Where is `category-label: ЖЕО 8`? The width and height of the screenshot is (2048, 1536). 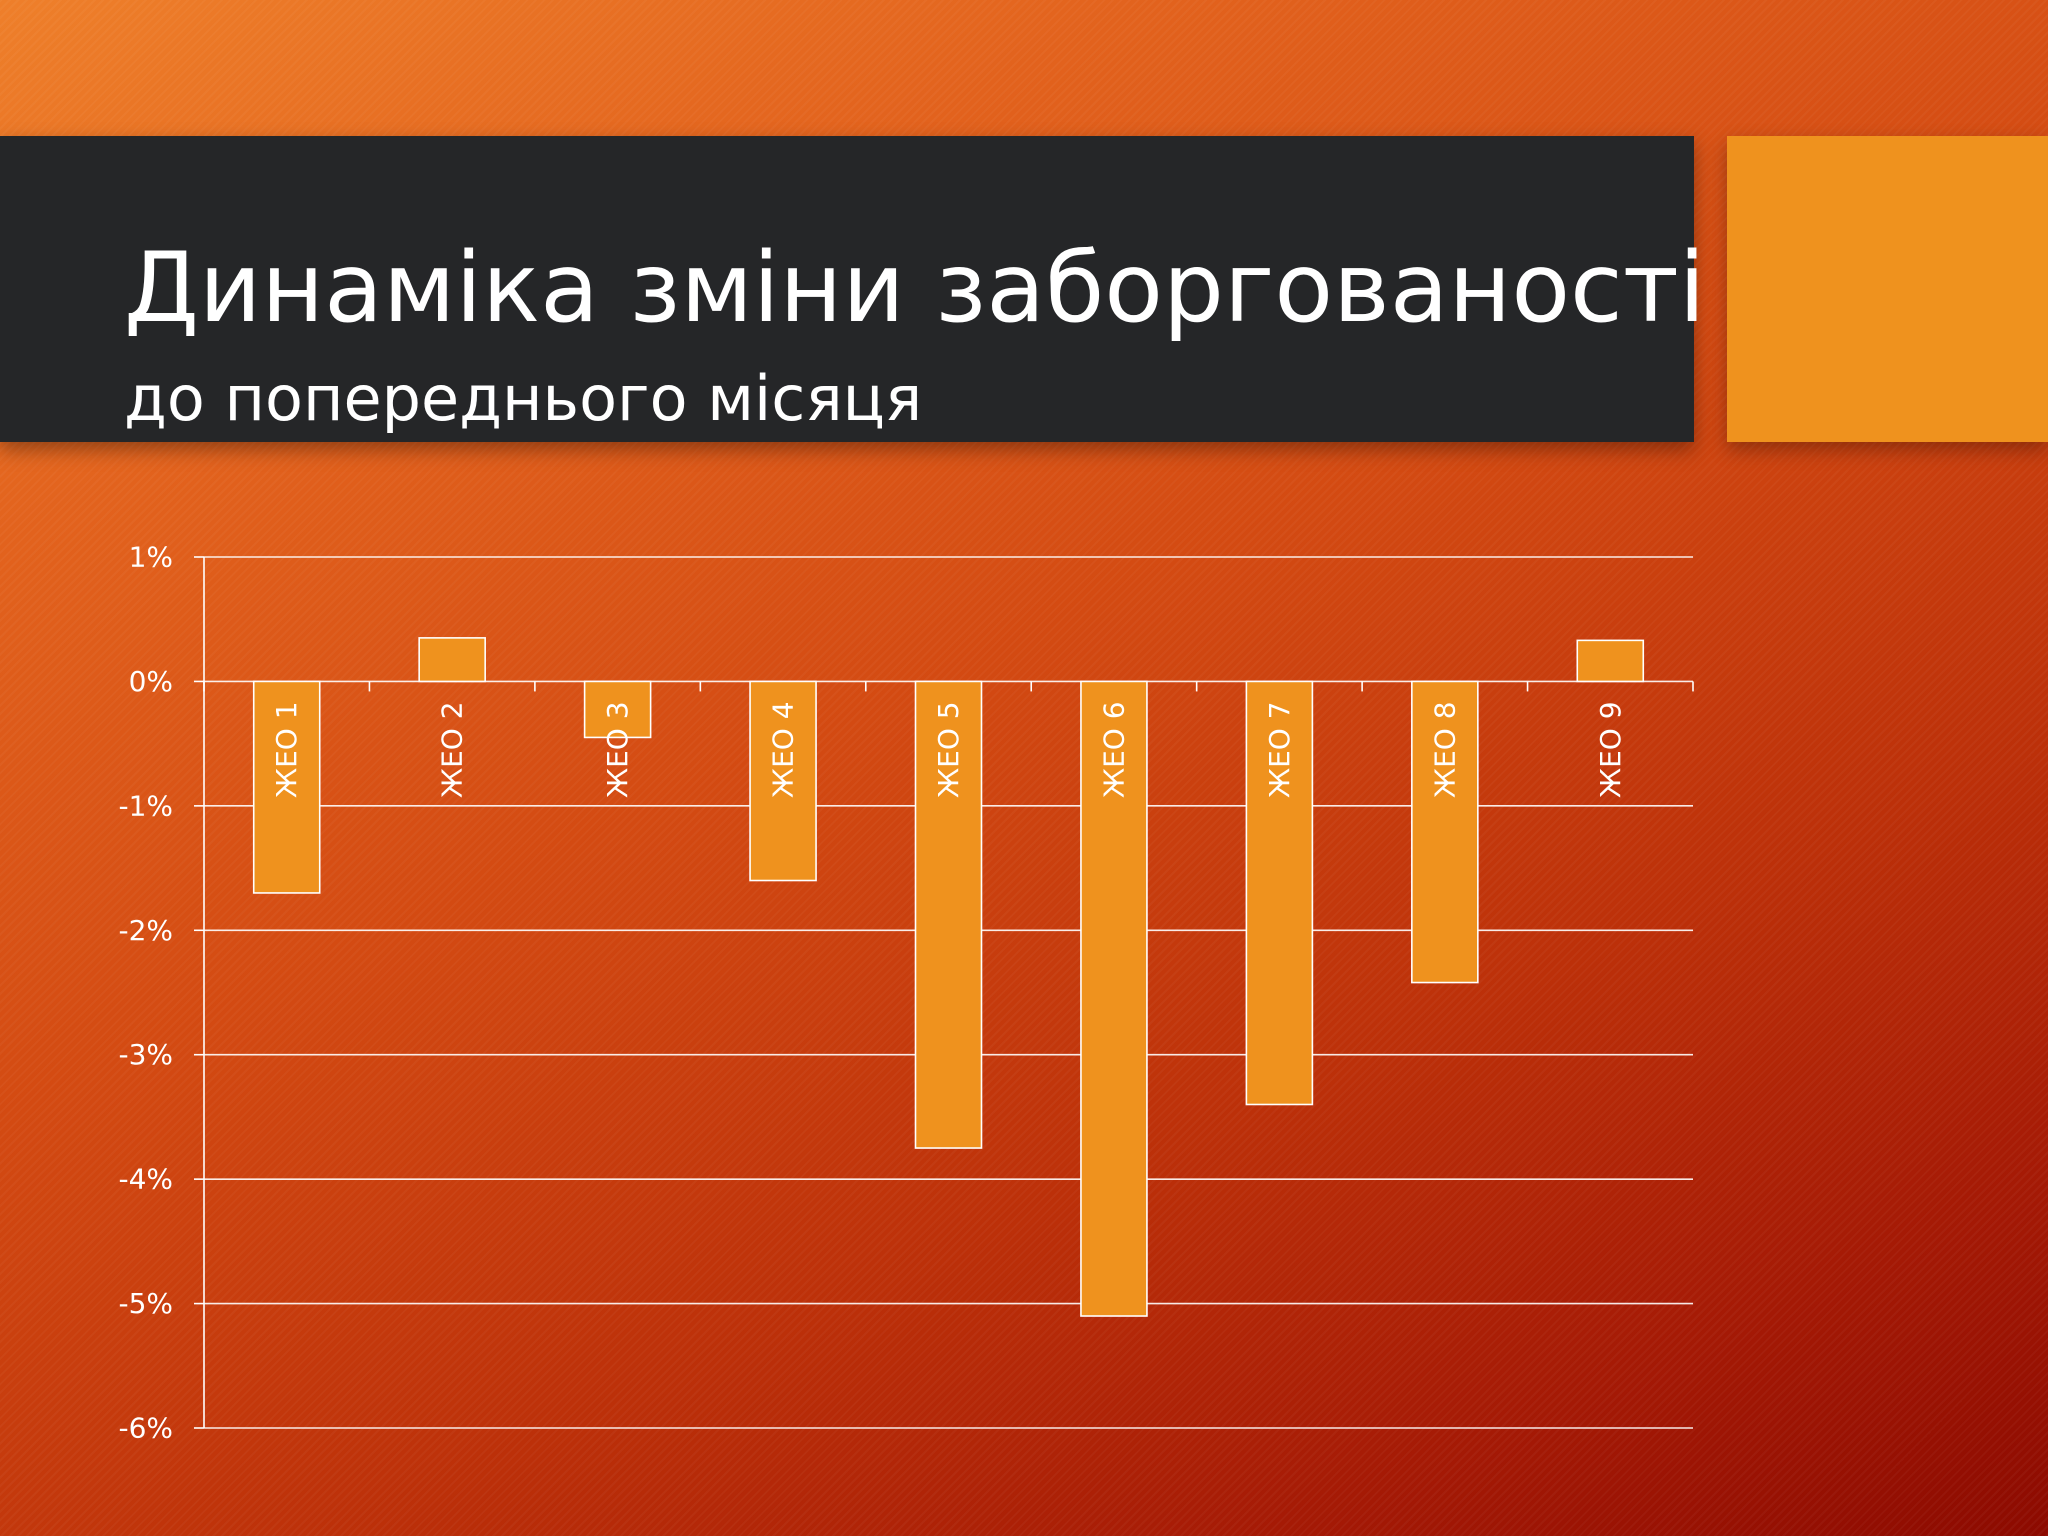 category-label: ЖЕО 8 is located at coordinates (1444, 749).